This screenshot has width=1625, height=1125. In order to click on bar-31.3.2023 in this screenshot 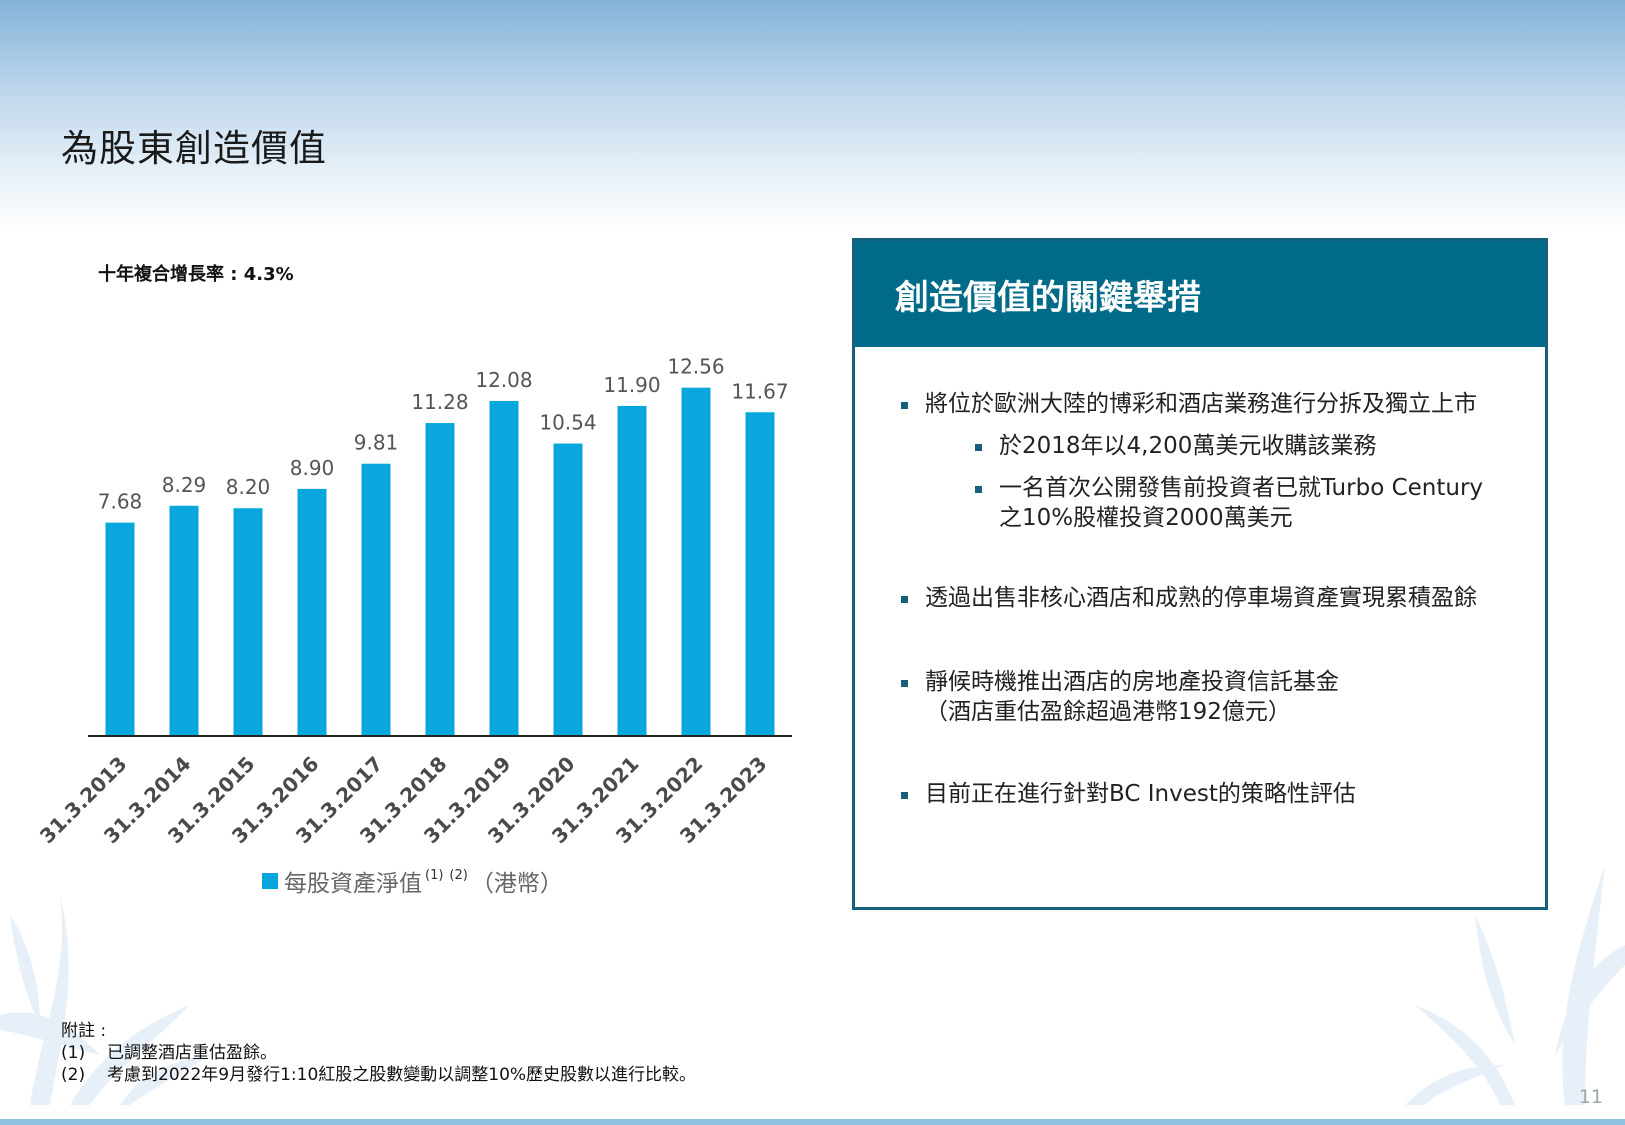, I will do `click(760, 573)`.